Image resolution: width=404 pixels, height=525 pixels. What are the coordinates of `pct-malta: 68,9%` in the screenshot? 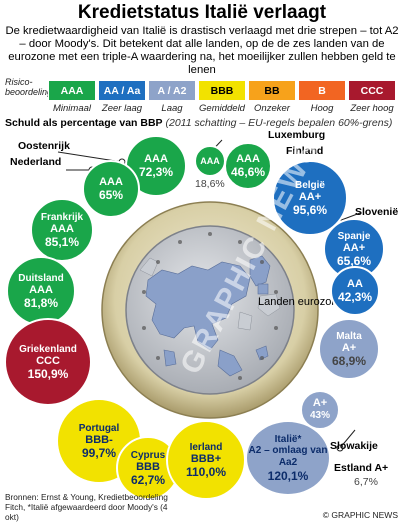 It's located at (349, 360).